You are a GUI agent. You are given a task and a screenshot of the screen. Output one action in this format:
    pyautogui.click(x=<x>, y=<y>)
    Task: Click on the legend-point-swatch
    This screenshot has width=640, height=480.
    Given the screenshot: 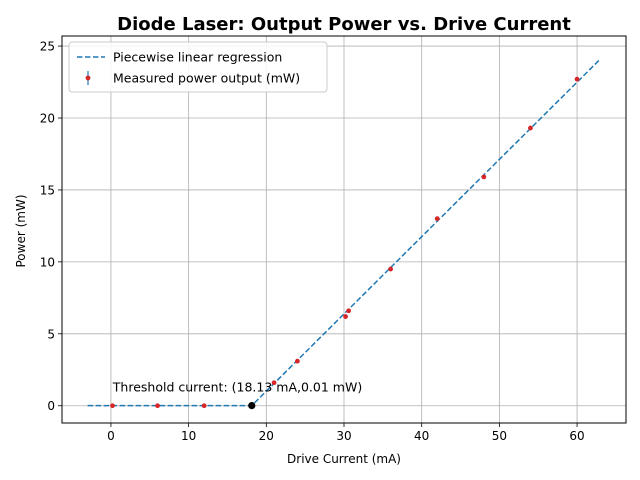 What is the action you would take?
    pyautogui.click(x=88, y=78)
    